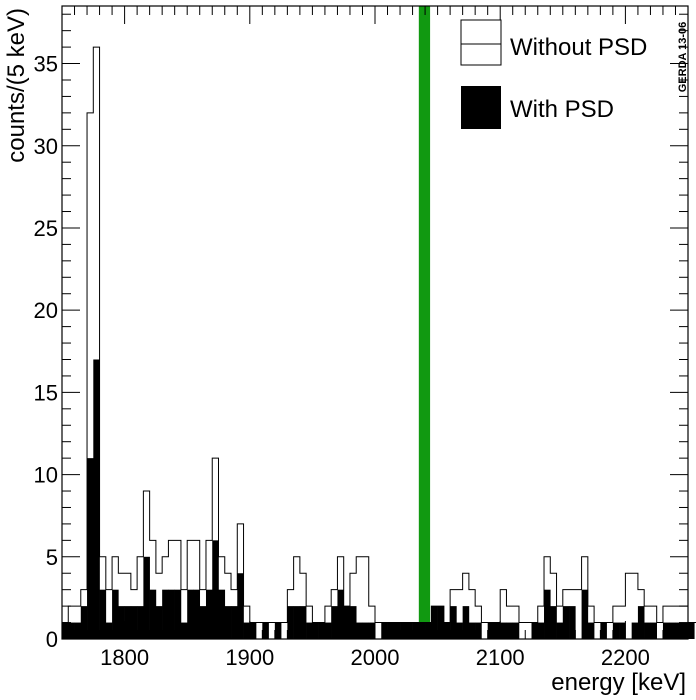 Image resolution: width=696 pixels, height=700 pixels. Describe the element at coordinates (481, 42) in the screenshot. I see `legend-swatch-without-psd` at that location.